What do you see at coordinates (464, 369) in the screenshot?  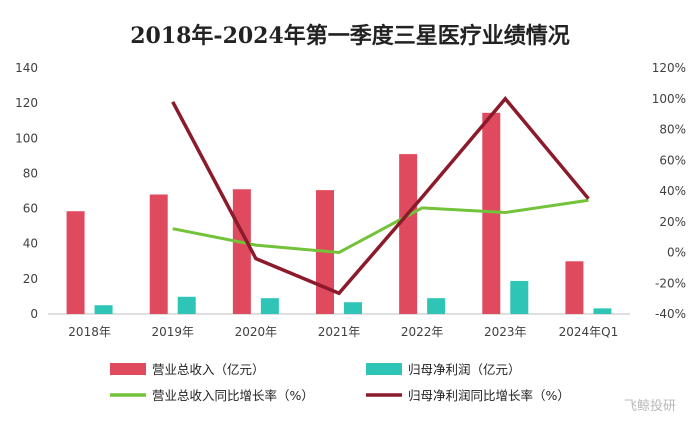 I see `legend-label: 归母净利润（亿元）` at bounding box center [464, 369].